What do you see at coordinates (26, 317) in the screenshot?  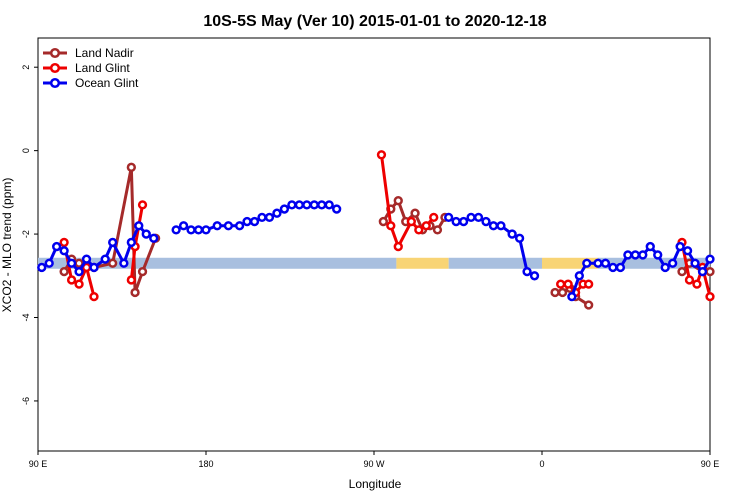 I see `y-tick-label: -4` at bounding box center [26, 317].